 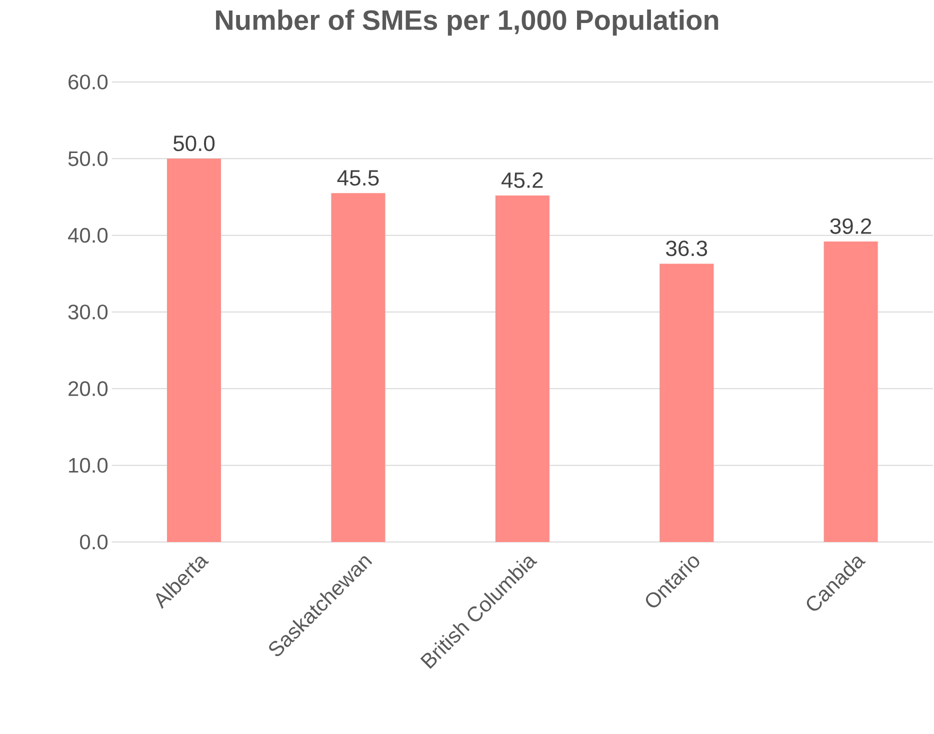 I want to click on y-tick-label: 20.0, so click(x=88, y=388).